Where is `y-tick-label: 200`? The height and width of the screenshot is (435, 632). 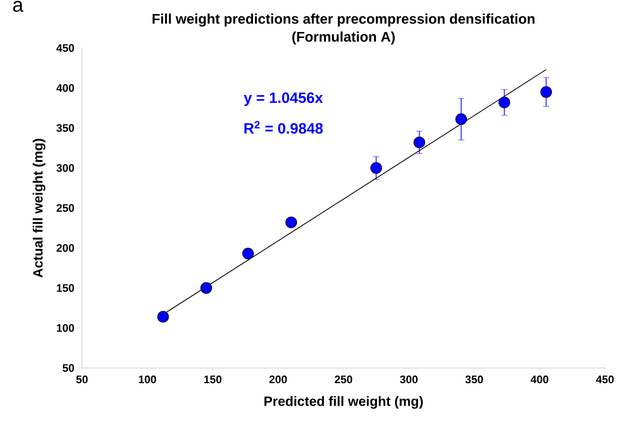 y-tick-label: 200 is located at coordinates (65, 248).